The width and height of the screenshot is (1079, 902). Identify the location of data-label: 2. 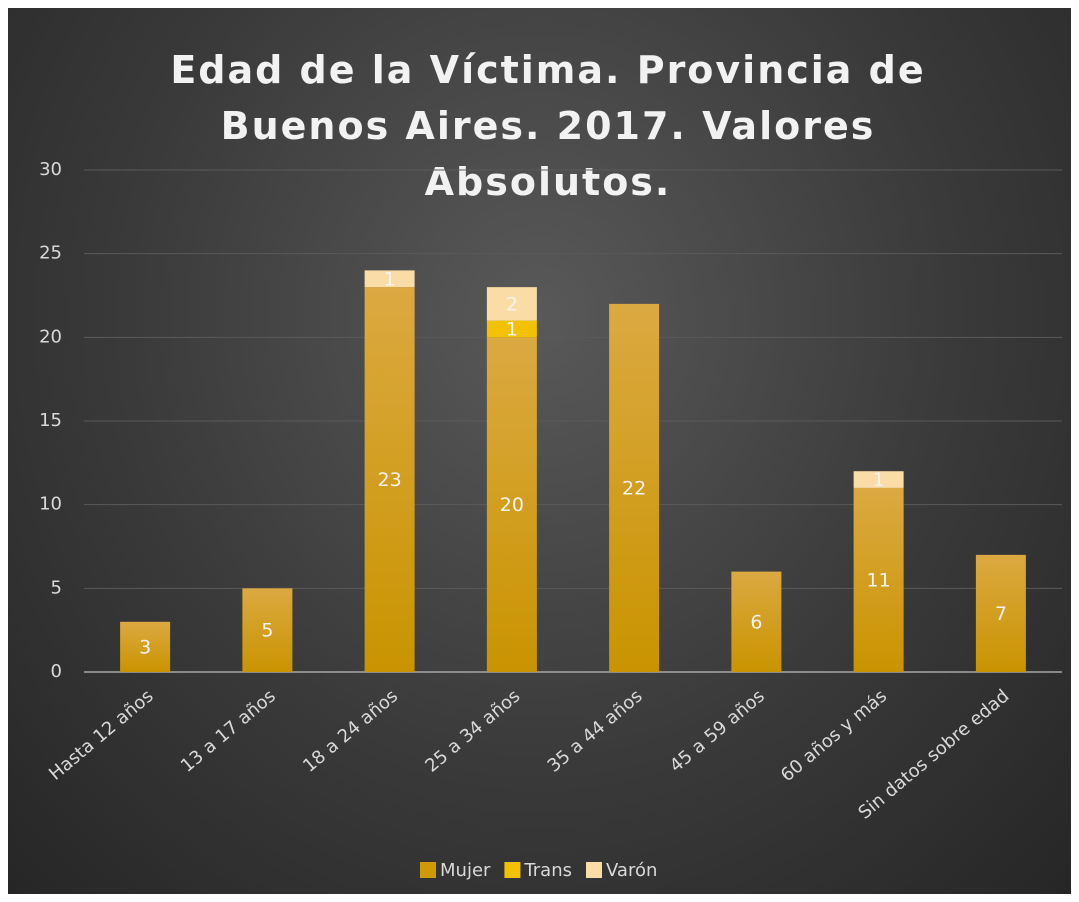
(512, 304).